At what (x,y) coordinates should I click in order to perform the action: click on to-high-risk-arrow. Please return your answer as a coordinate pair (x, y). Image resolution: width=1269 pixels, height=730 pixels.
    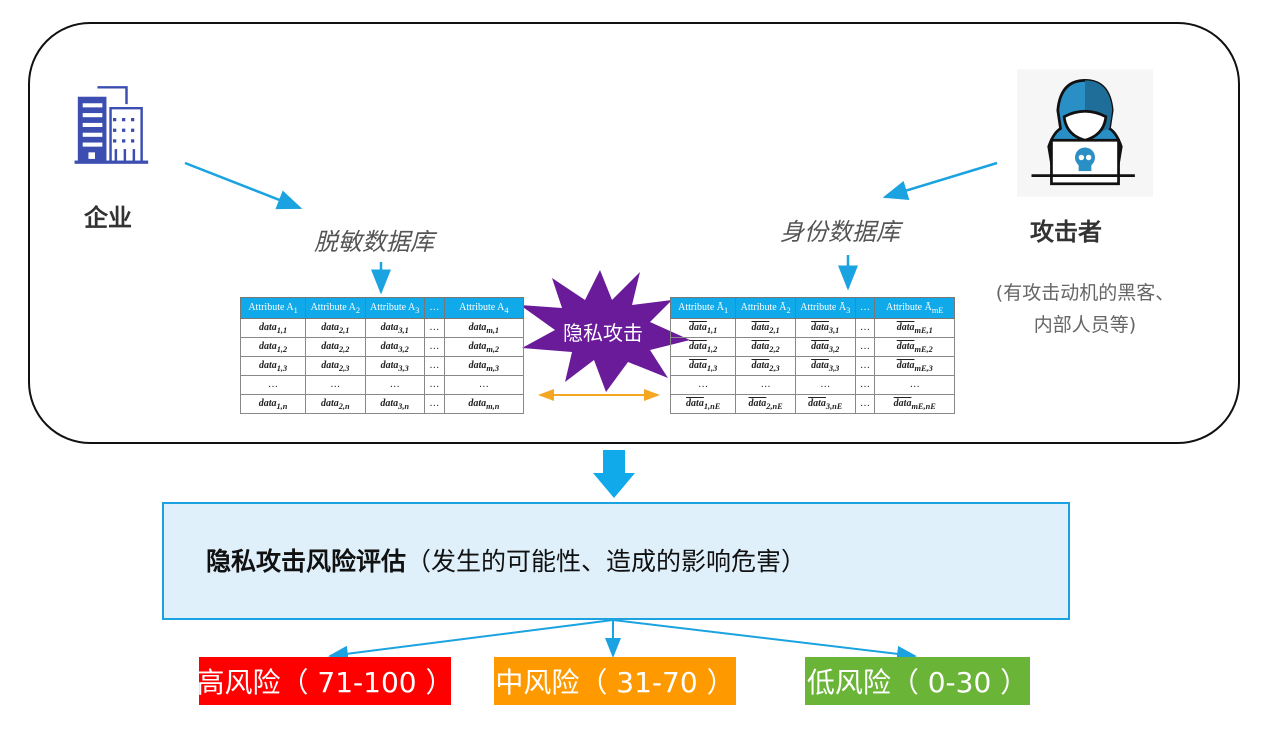
    Looking at the image, I should click on (471, 640).